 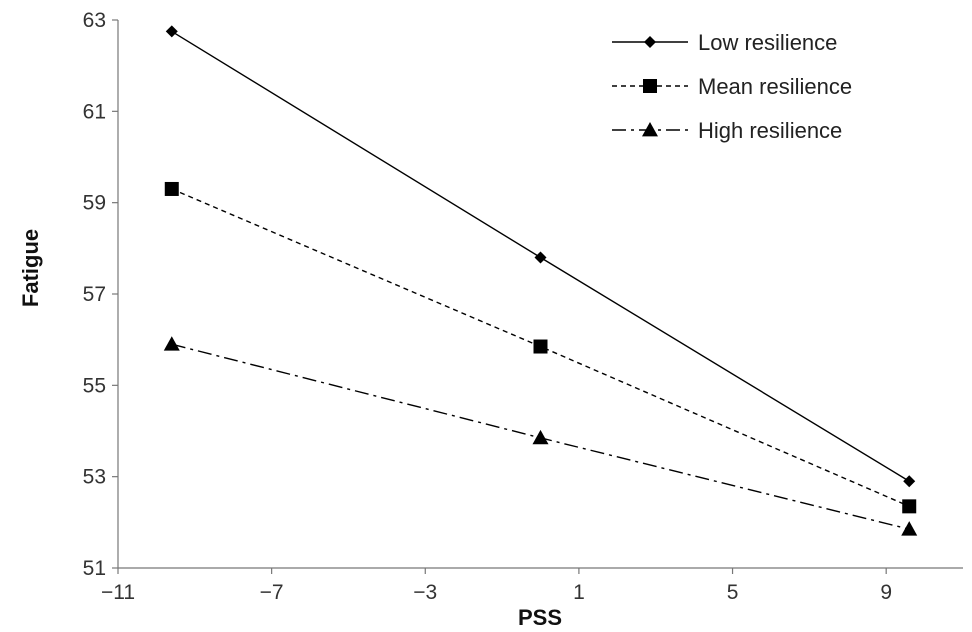 I want to click on y-tick-label: 57, so click(x=94, y=294).